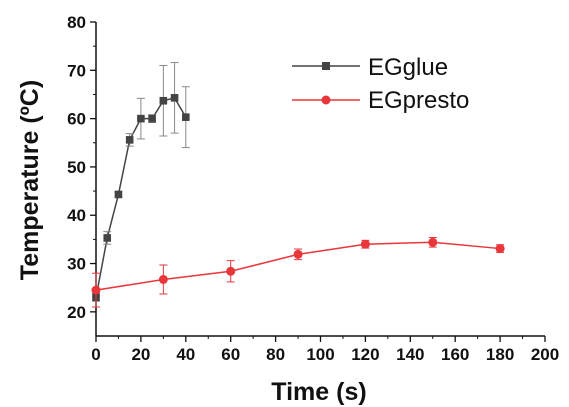 The height and width of the screenshot is (407, 569). What do you see at coordinates (76, 215) in the screenshot?
I see `y-tick-label: 40` at bounding box center [76, 215].